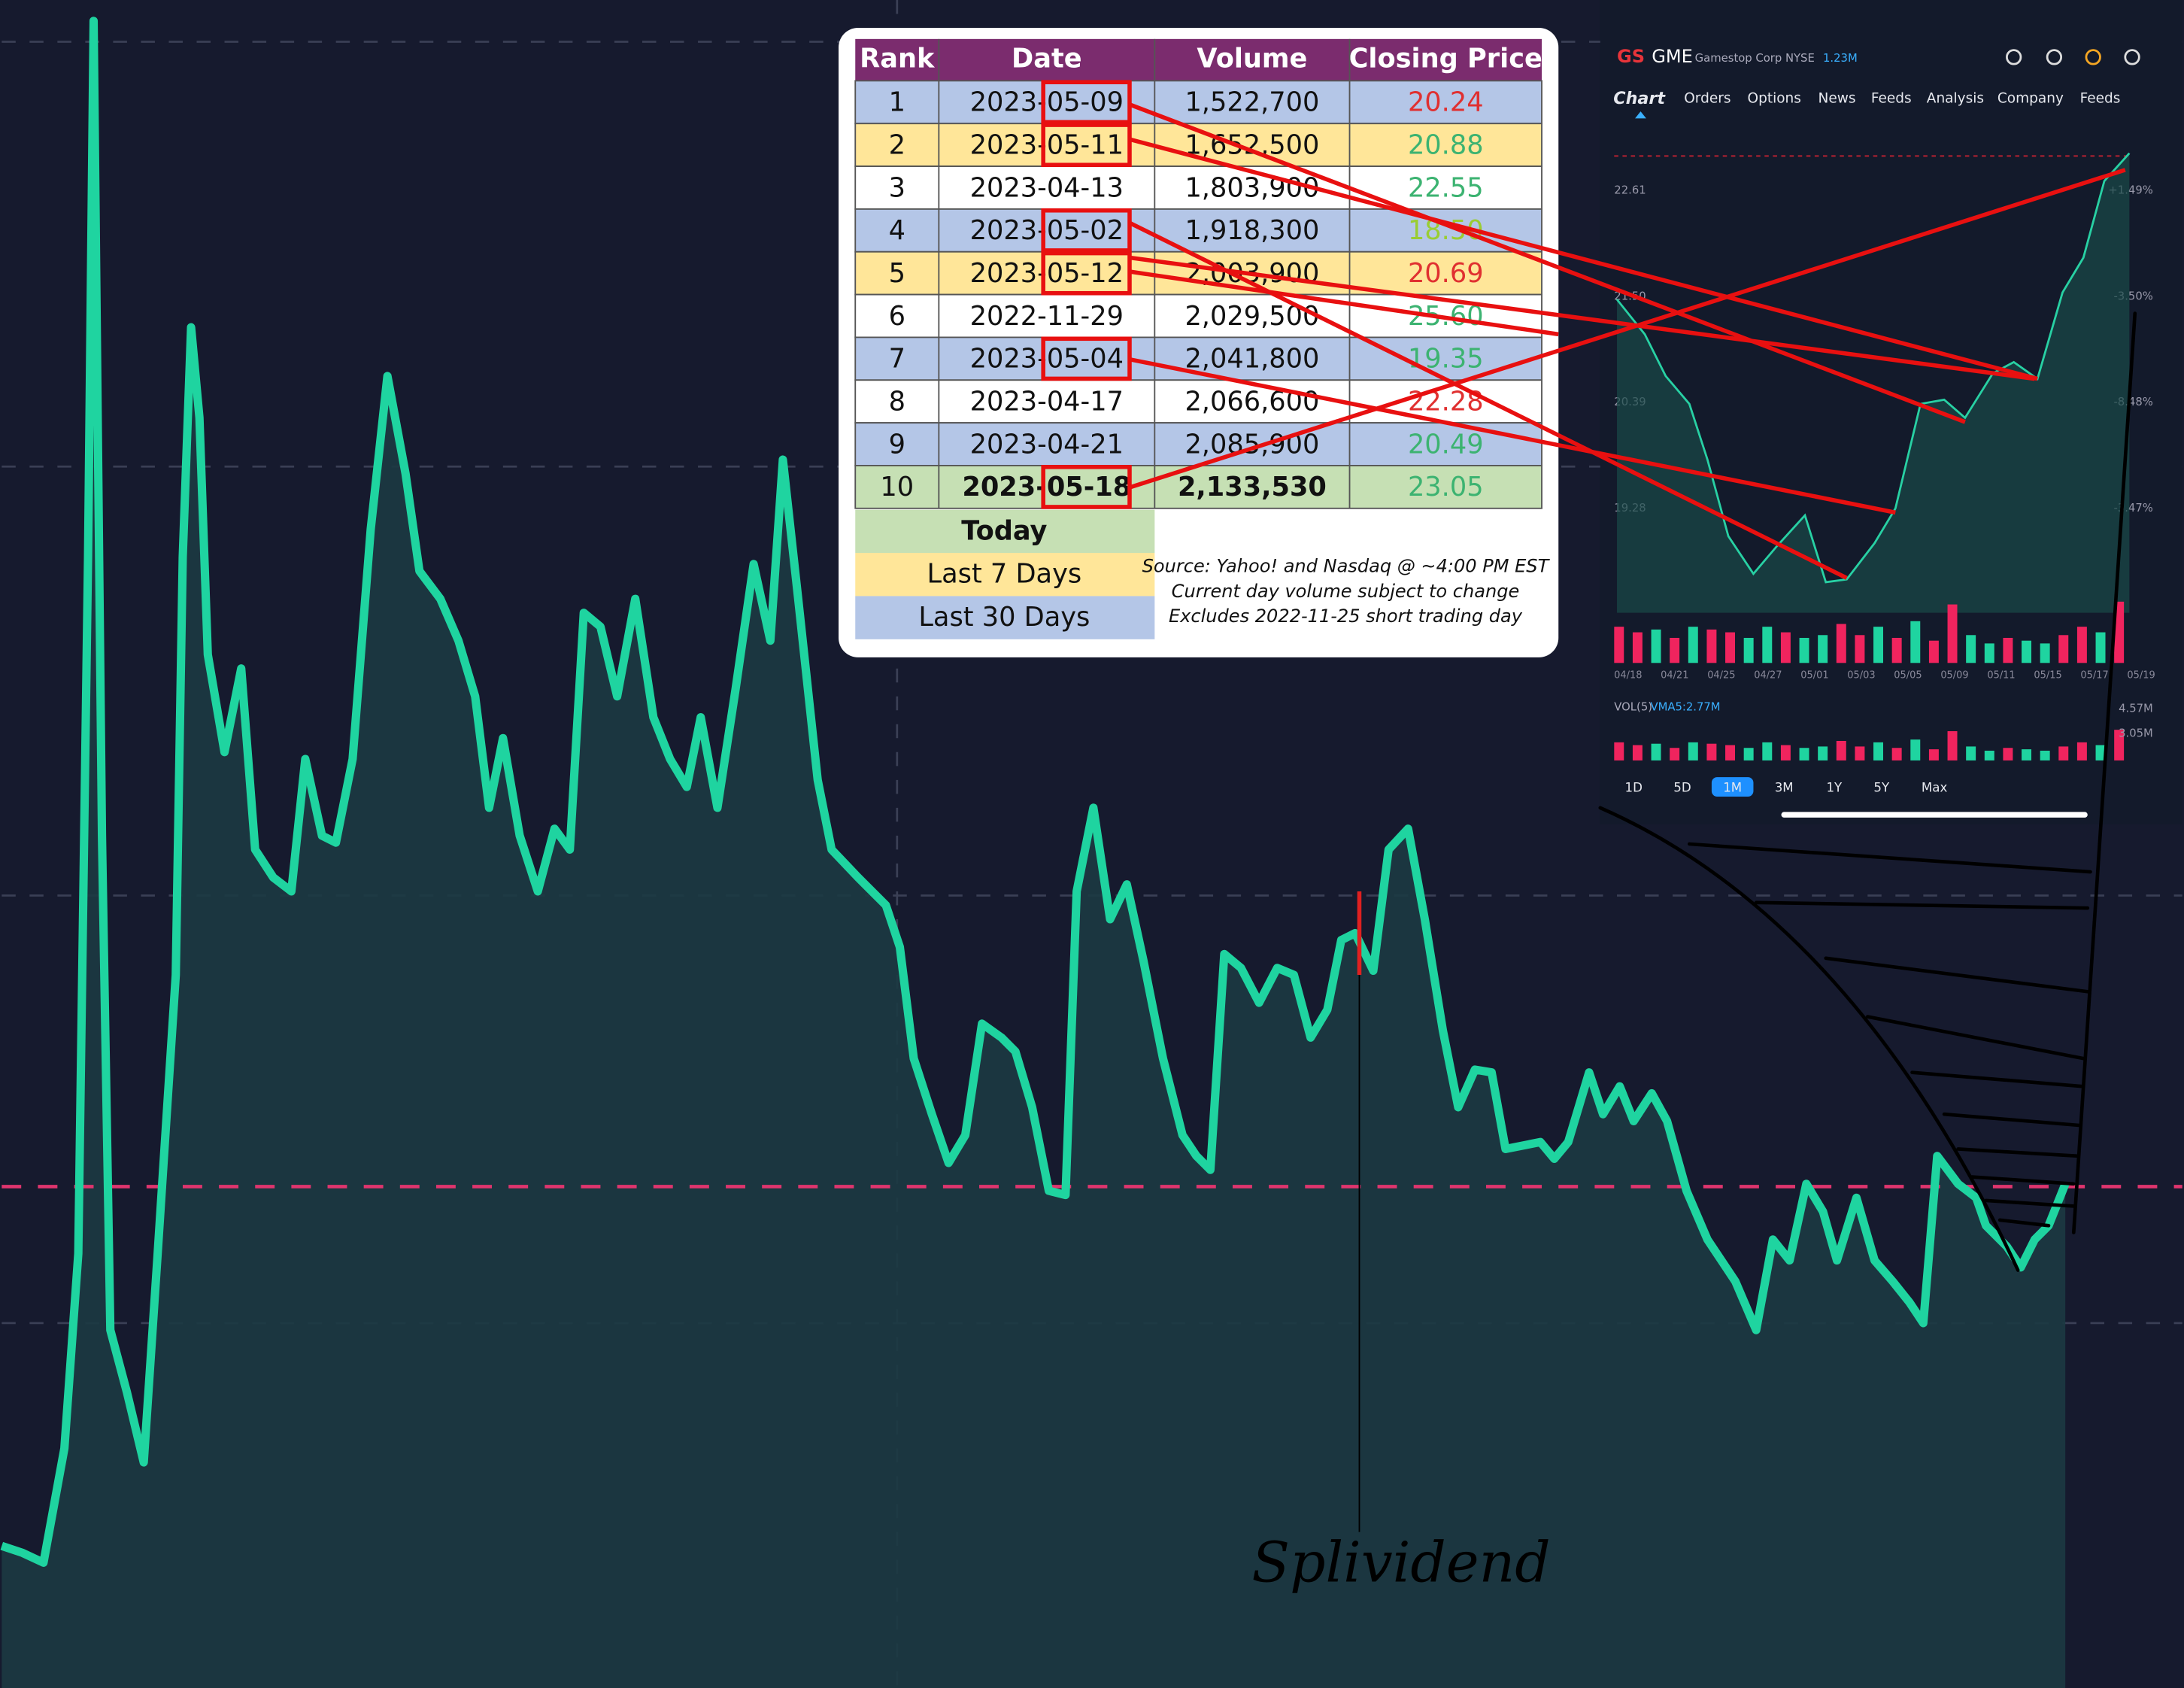  I want to click on x-tick-label: 04/18, so click(1628, 675).